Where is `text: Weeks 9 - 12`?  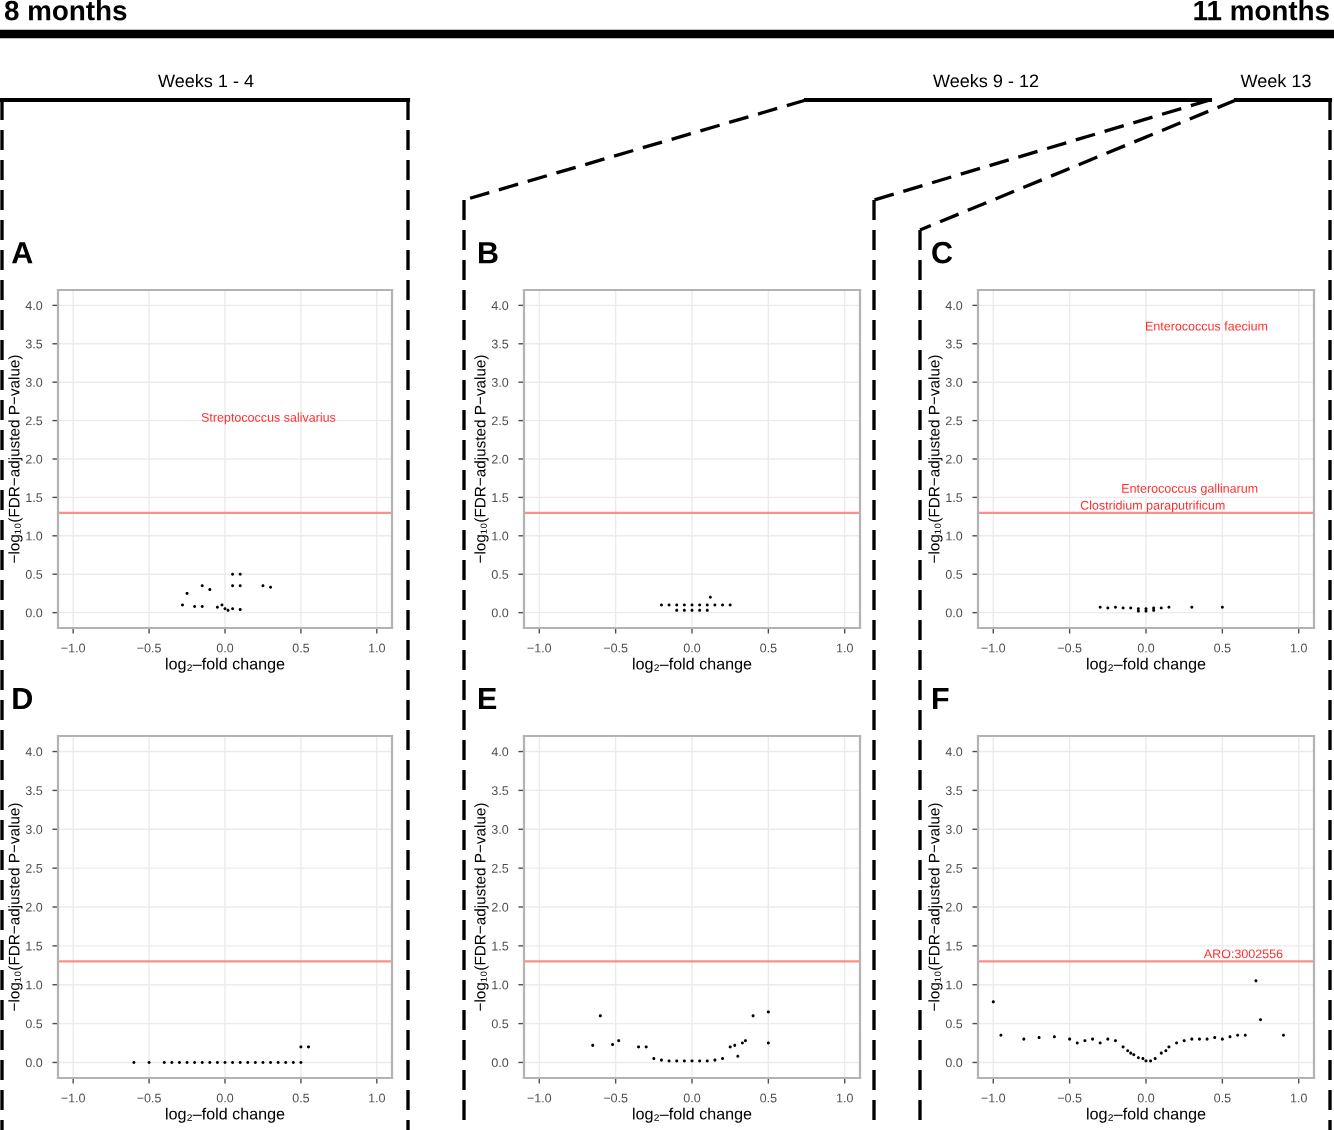
text: Weeks 9 - 12 is located at coordinates (986, 81).